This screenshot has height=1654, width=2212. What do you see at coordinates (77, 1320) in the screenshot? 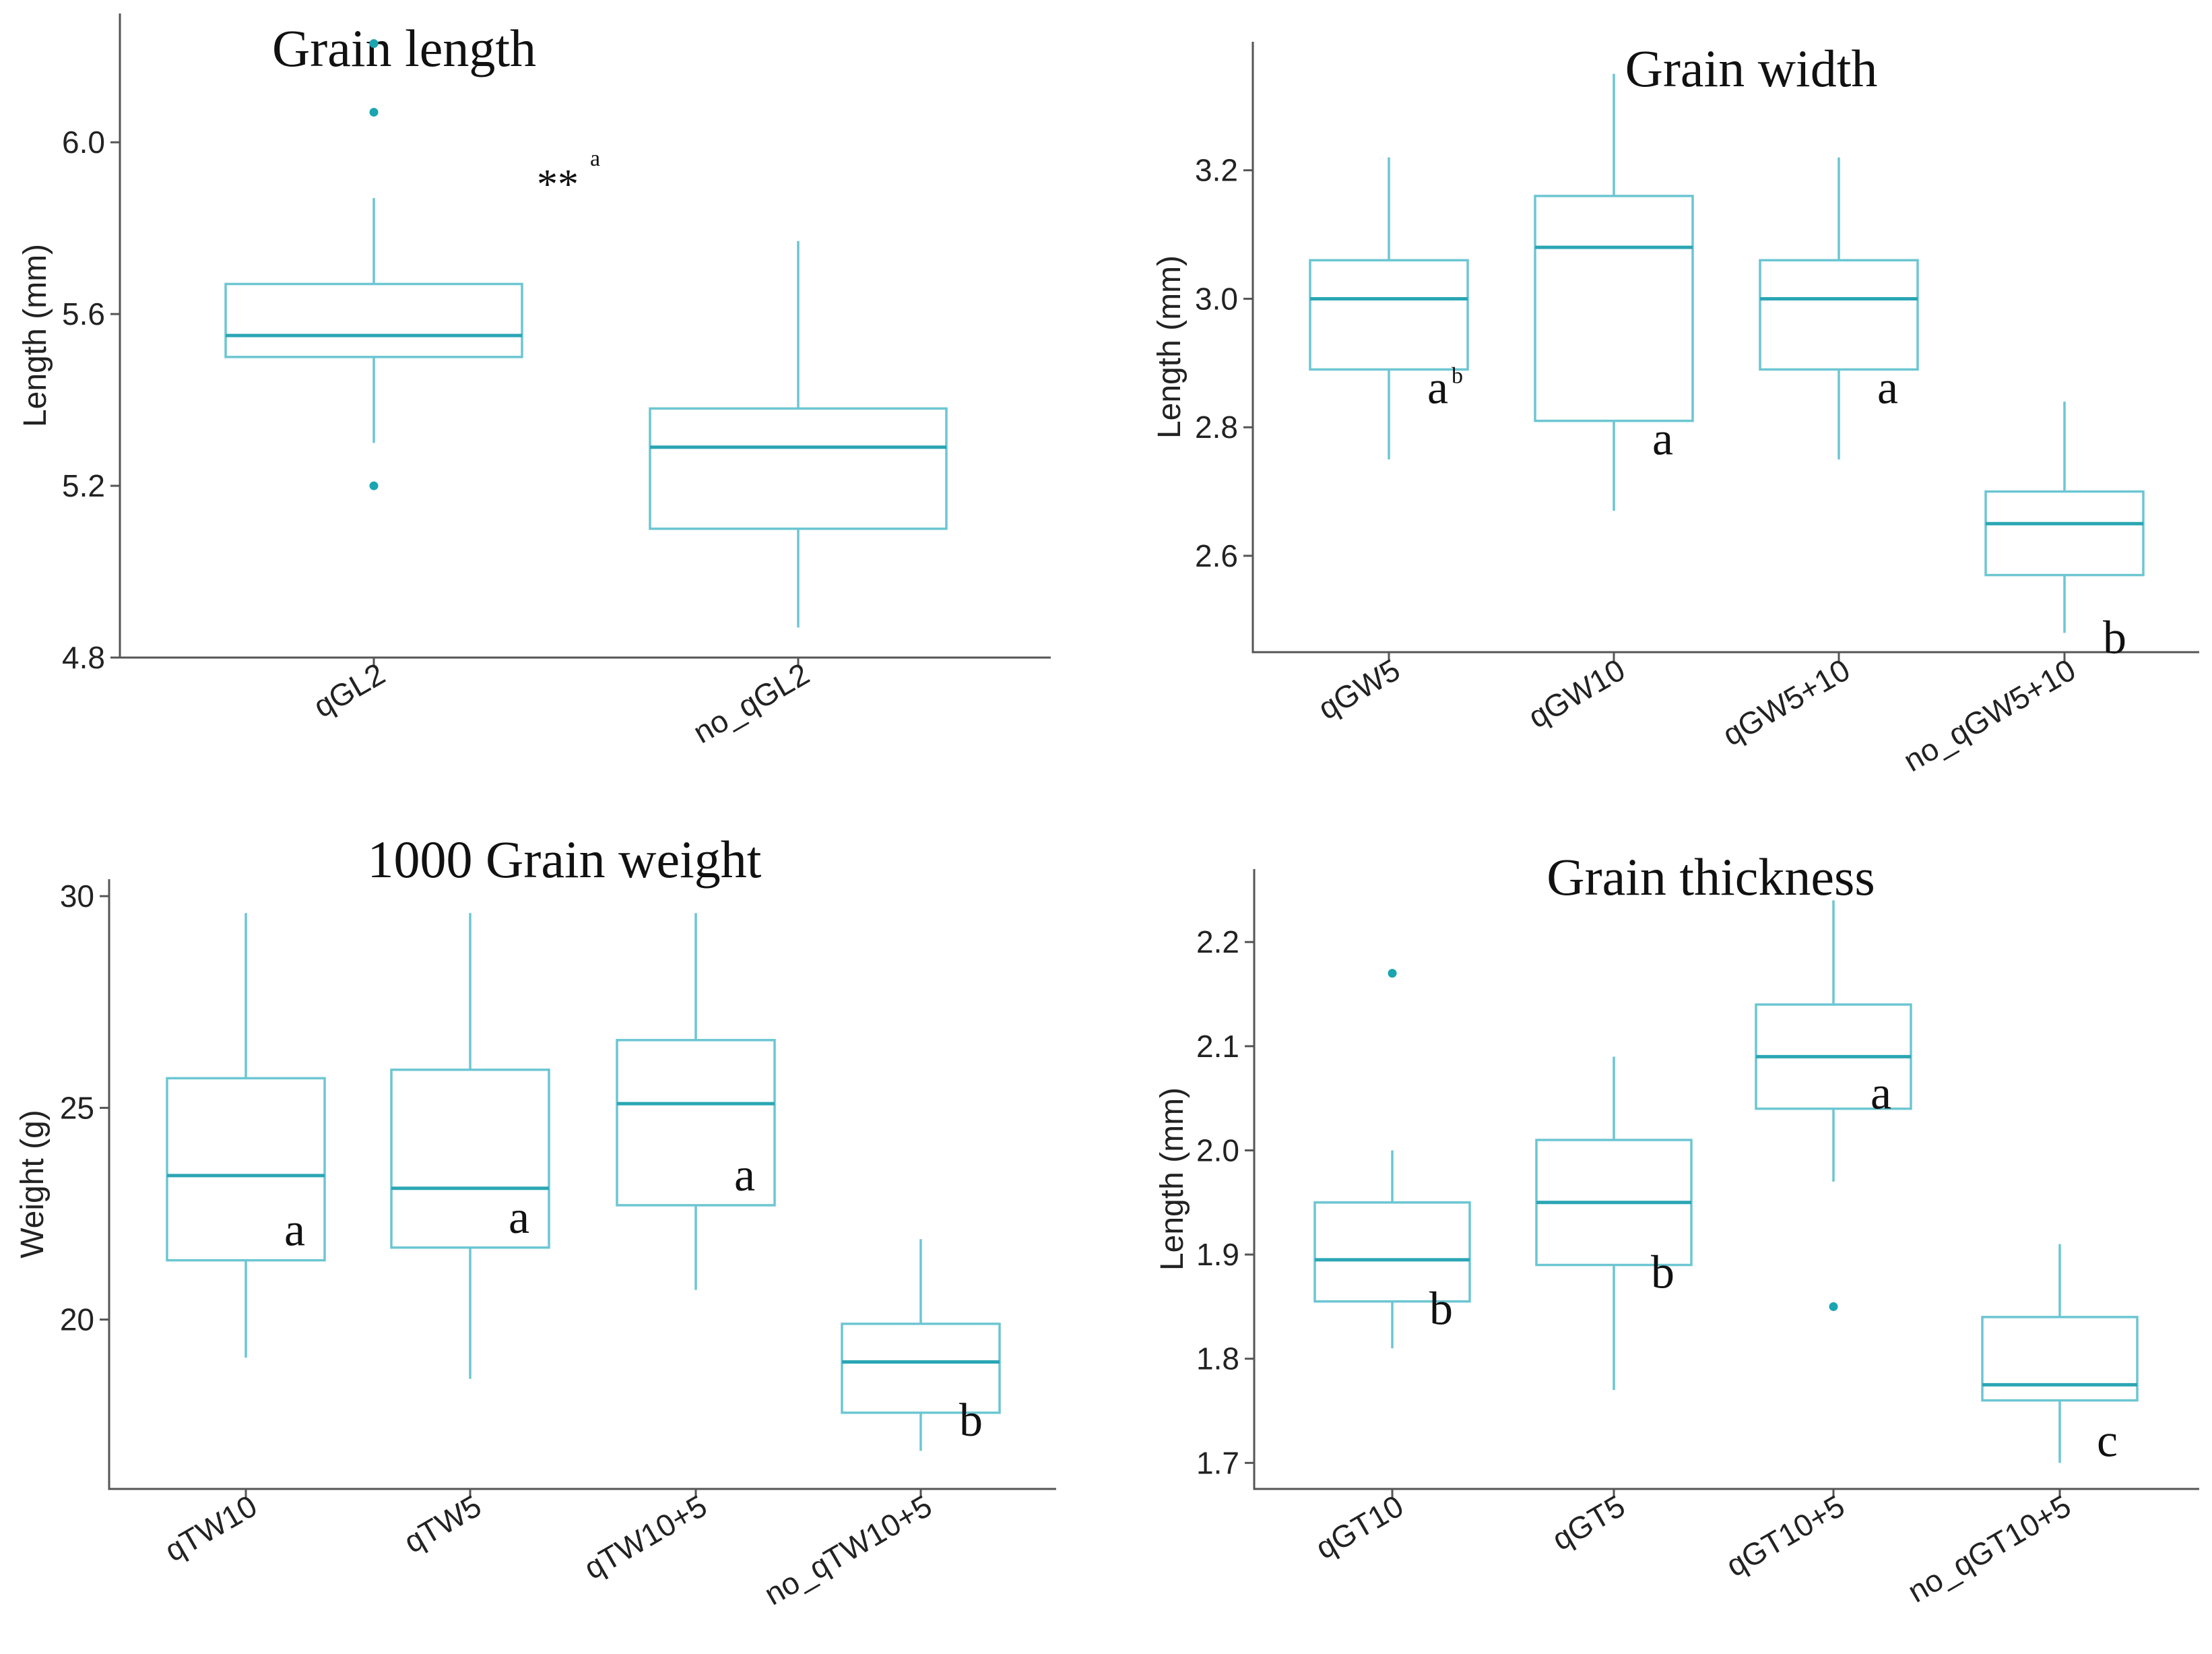
I see `y-tick-label: 20` at bounding box center [77, 1320].